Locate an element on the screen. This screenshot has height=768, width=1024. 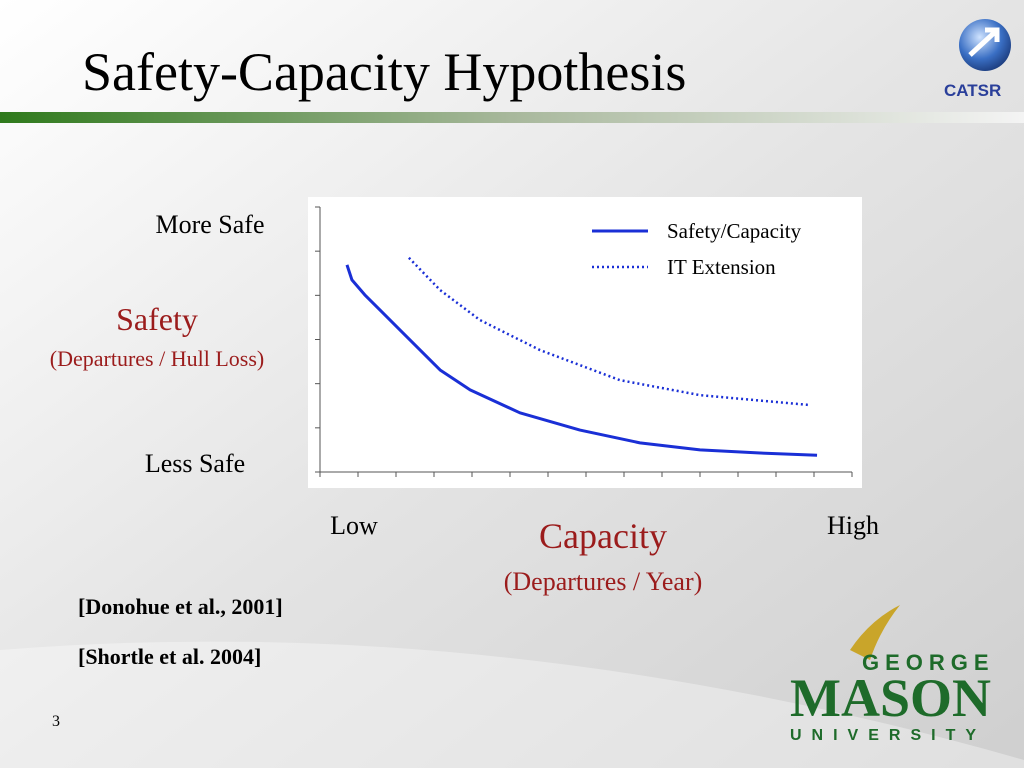
title-bar is located at coordinates (512, 117).